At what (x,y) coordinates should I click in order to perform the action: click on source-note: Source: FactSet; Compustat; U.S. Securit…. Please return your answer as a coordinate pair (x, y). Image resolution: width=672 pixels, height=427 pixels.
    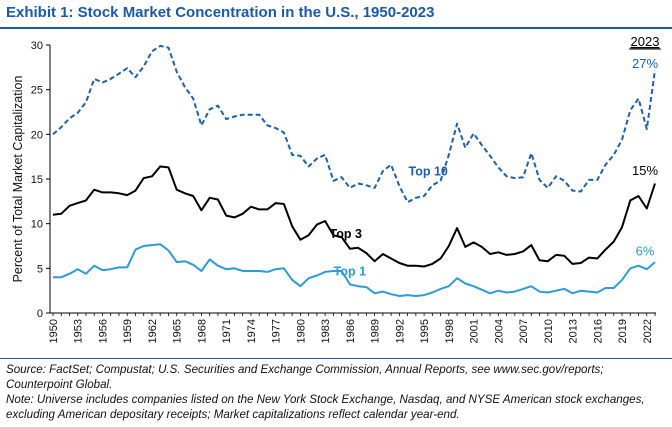
    Looking at the image, I should click on (305, 377).